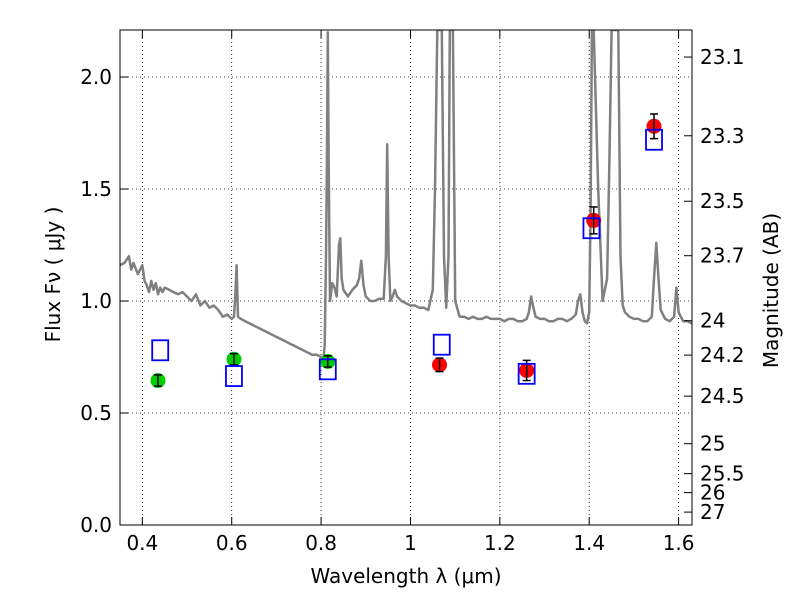  What do you see at coordinates (722, 355) in the screenshot?
I see `mag-tick-label: 24.2` at bounding box center [722, 355].